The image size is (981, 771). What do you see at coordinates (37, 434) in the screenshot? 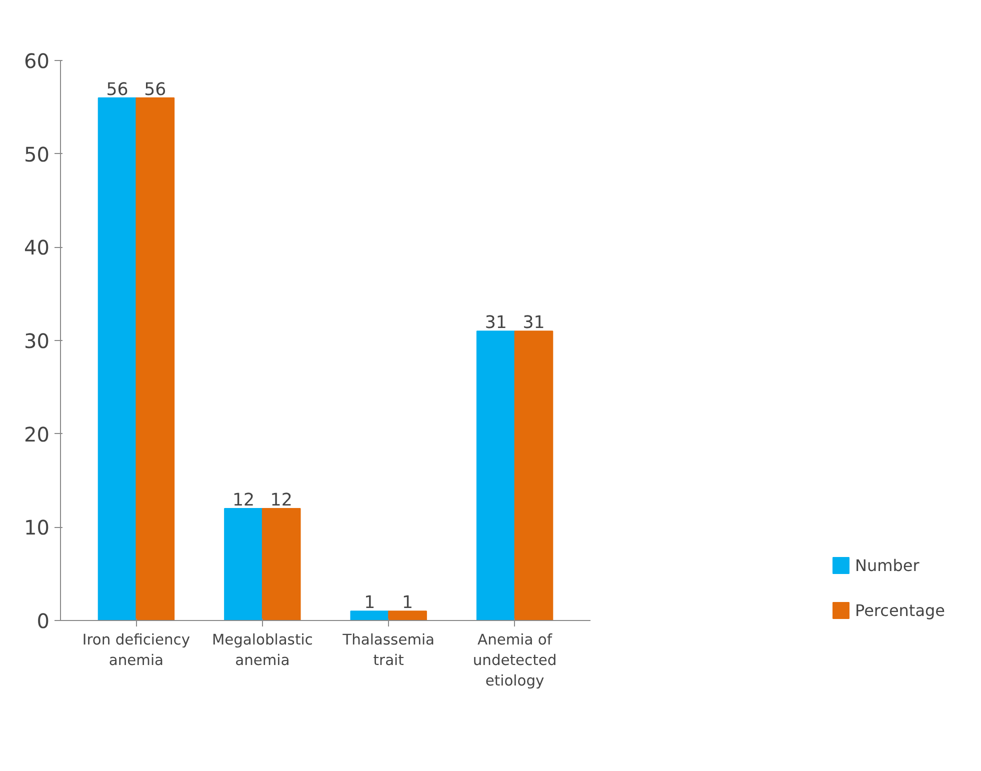
I see `y-tick-label: 20` at bounding box center [37, 434].